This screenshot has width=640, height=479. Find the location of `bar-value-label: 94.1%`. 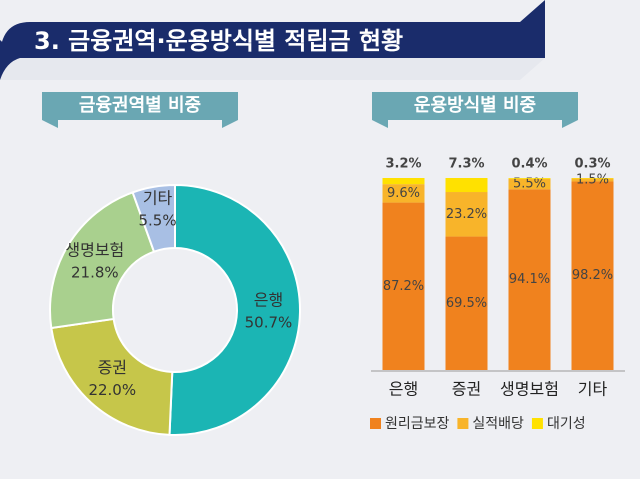

bar-value-label: 94.1% is located at coordinates (529, 279).